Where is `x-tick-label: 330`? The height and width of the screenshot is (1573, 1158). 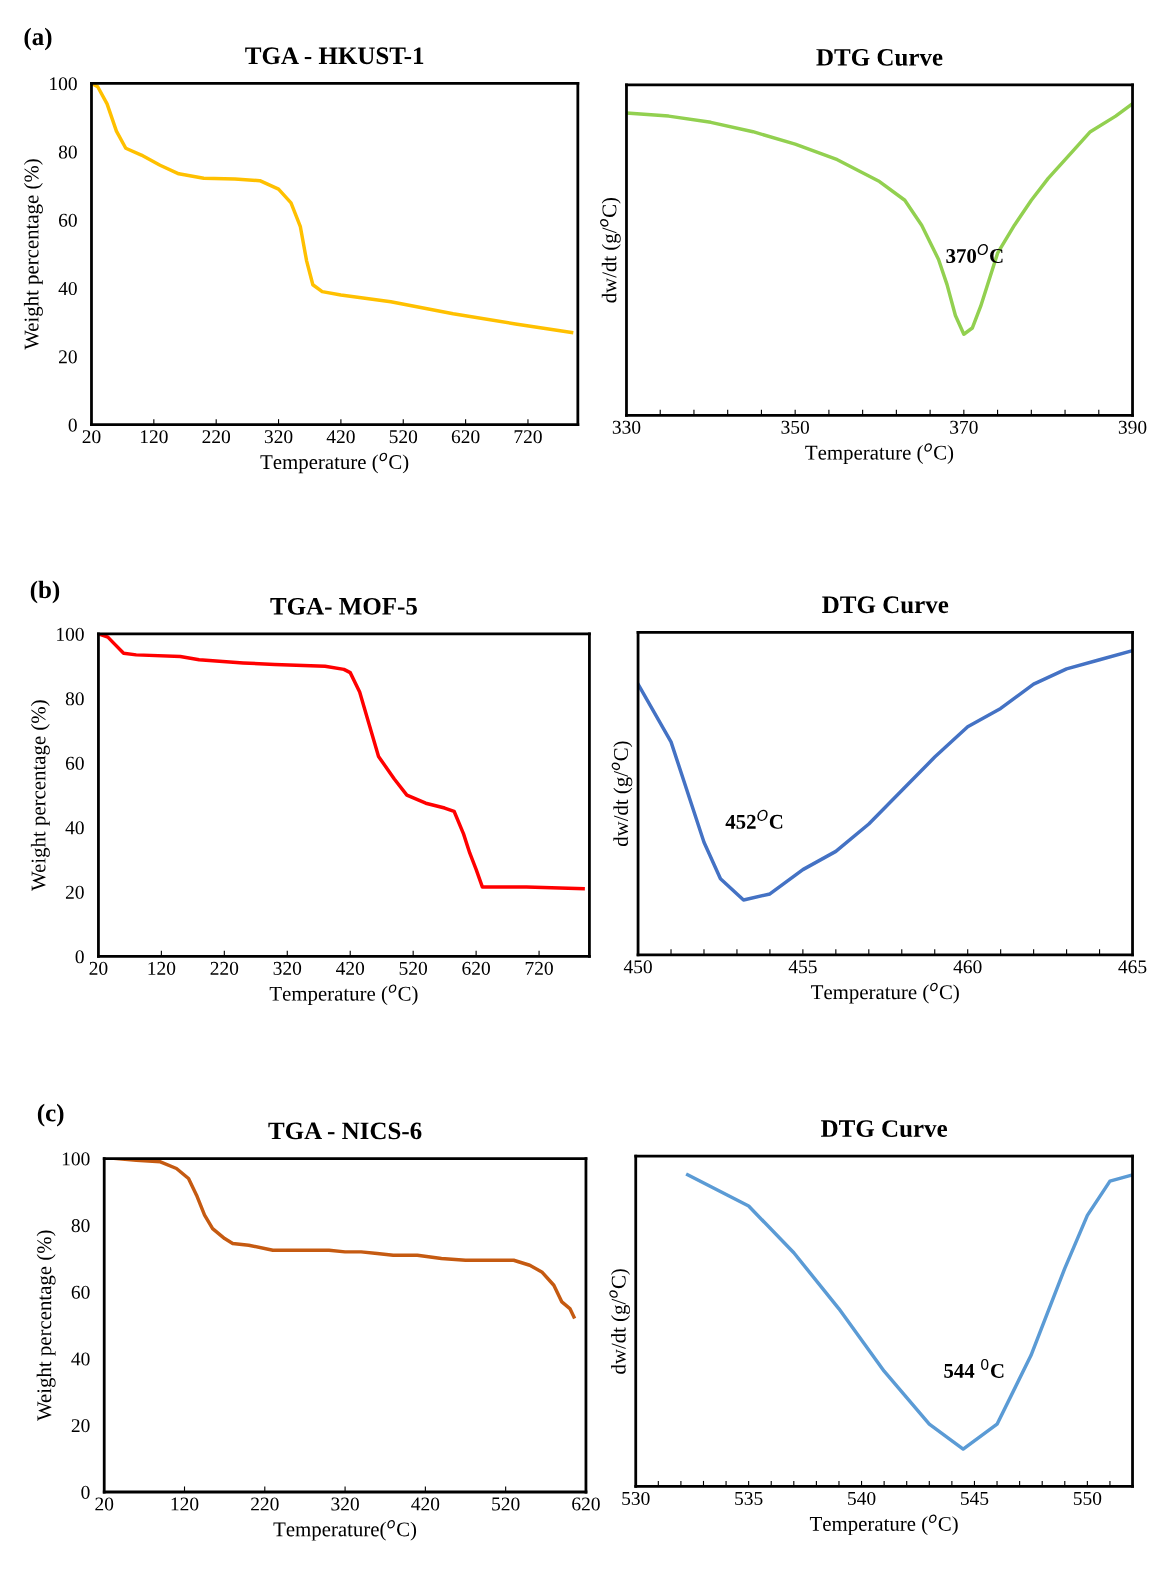 x-tick-label: 330 is located at coordinates (626, 427).